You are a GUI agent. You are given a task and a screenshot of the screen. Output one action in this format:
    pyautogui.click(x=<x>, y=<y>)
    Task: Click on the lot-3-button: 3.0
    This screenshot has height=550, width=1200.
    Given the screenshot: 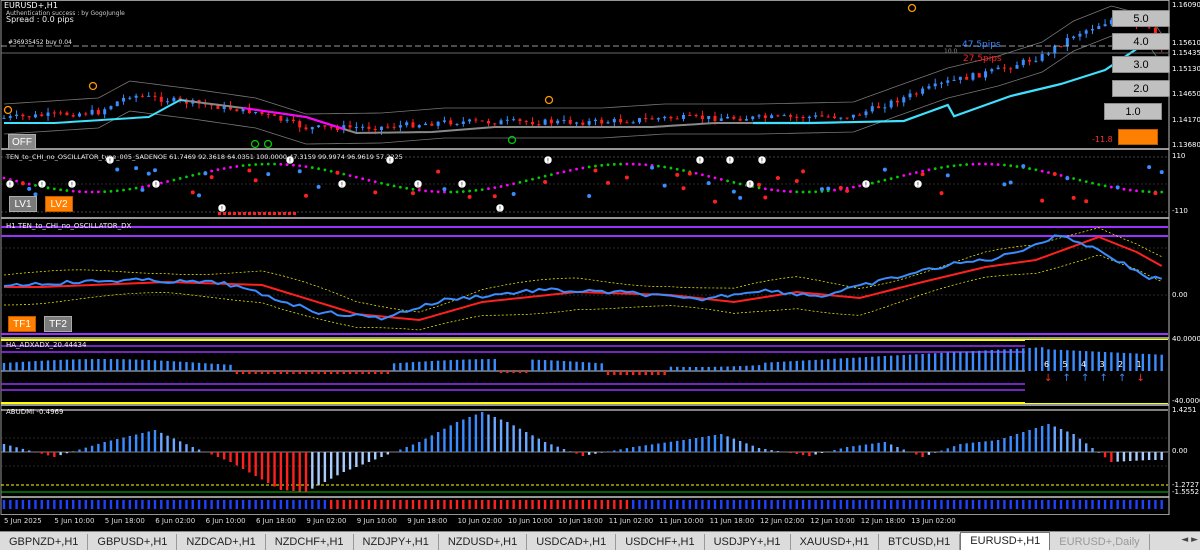 What is the action you would take?
    pyautogui.click(x=1141, y=64)
    